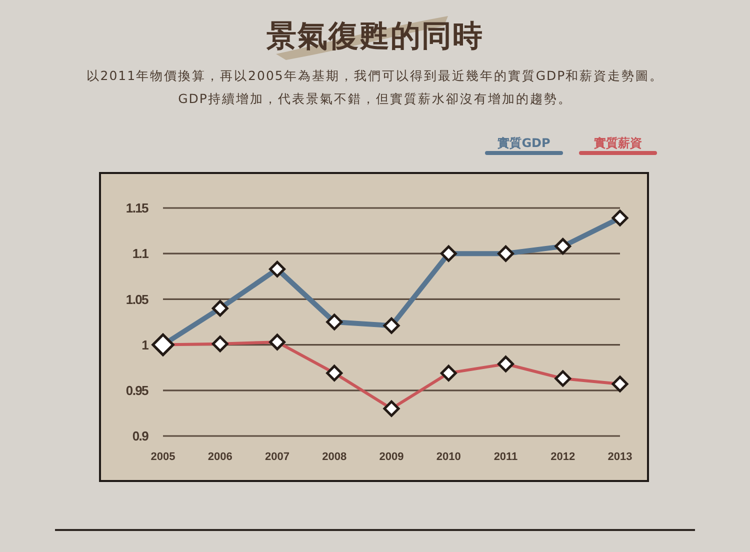  Describe the element at coordinates (220, 456) in the screenshot. I see `x-tick-label: 2006` at that location.